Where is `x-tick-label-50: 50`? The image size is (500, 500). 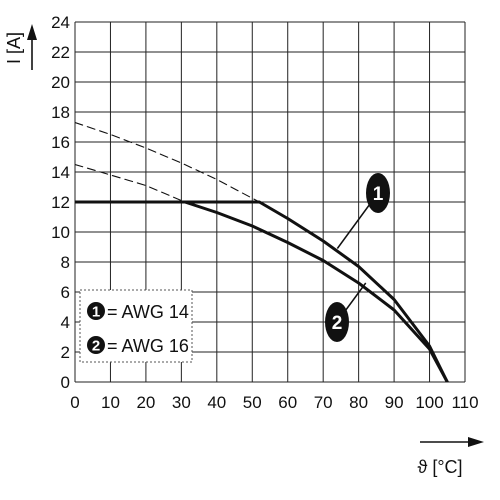
x-tick-label-50: 50 is located at coordinates (252, 402).